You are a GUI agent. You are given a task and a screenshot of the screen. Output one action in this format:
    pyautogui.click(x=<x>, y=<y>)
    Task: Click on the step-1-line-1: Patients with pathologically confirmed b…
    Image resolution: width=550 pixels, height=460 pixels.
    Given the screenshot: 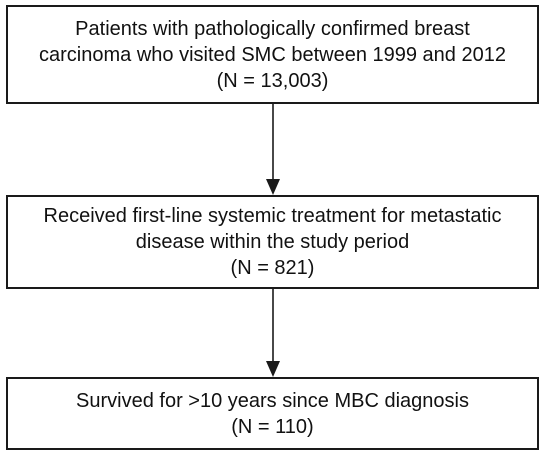 What is the action you would take?
    pyautogui.click(x=272, y=28)
    